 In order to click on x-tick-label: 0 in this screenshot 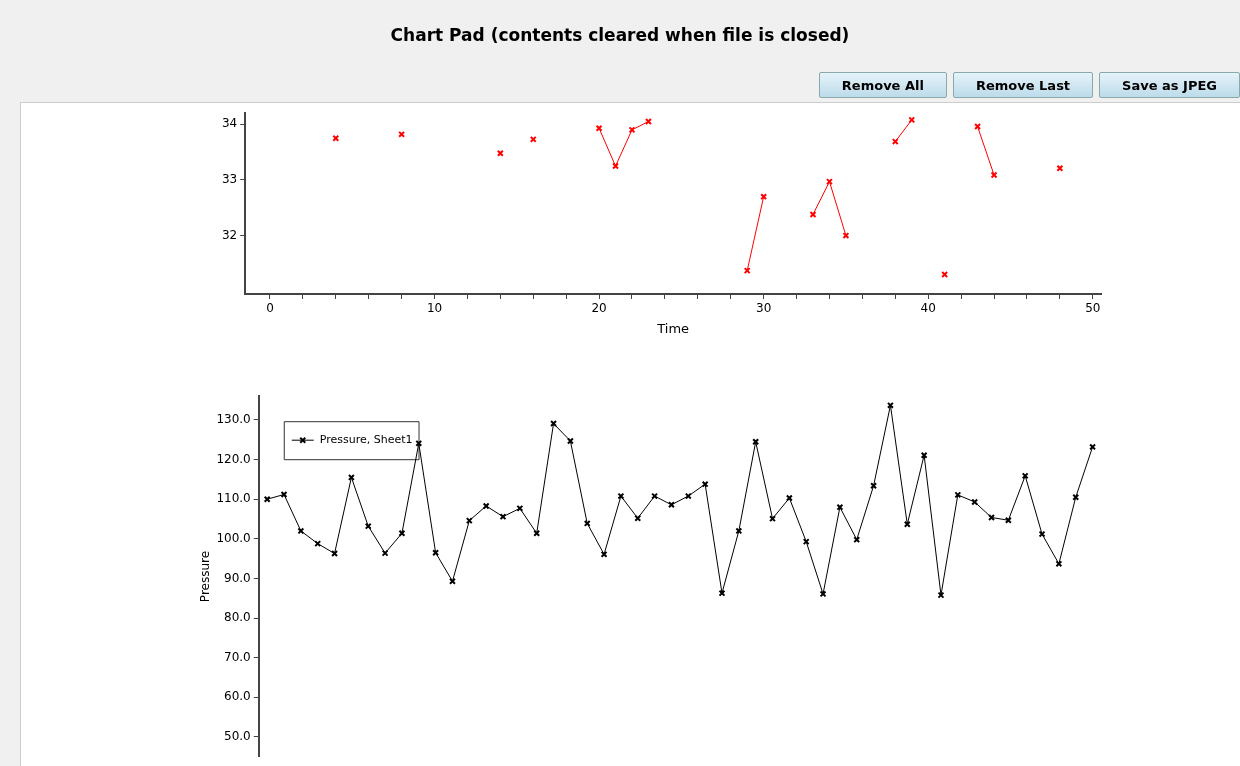, I will do `click(270, 308)`.